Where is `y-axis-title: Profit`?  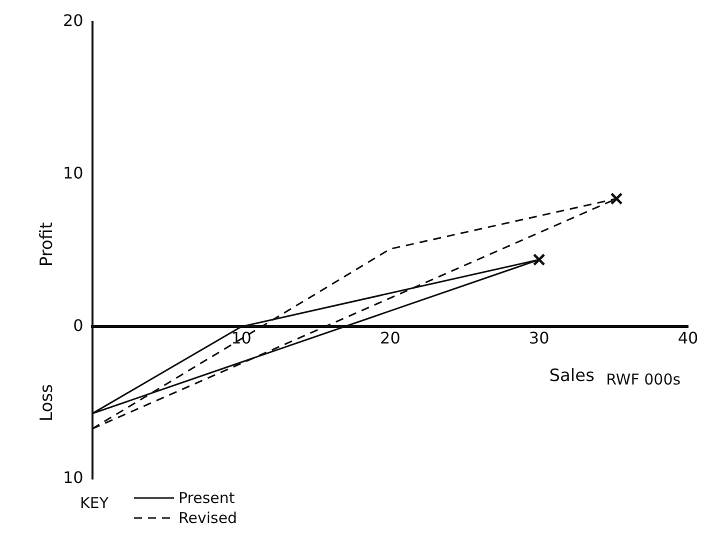 y-axis-title: Profit is located at coordinates (46, 244).